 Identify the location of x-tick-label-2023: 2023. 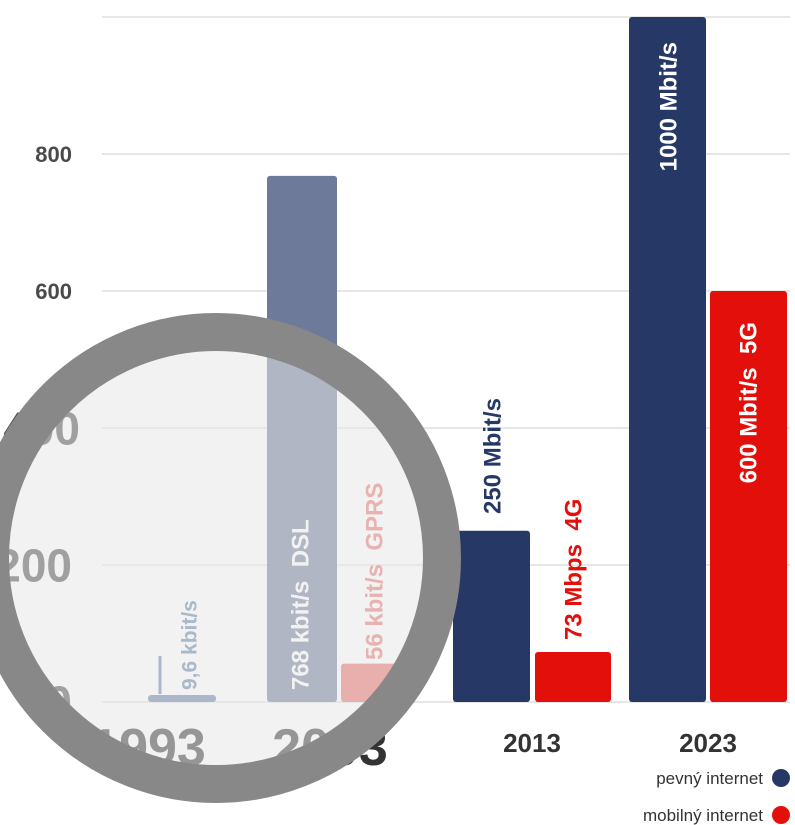
(708, 743).